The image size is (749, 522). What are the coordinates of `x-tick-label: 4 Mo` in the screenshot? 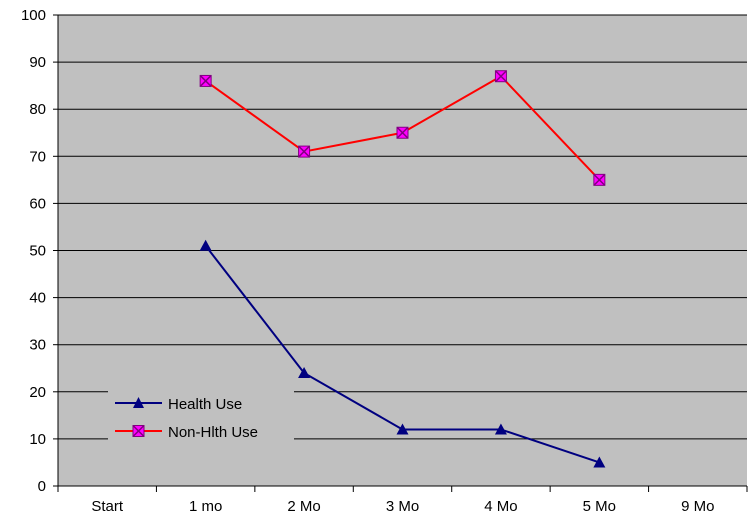 It's located at (500, 506).